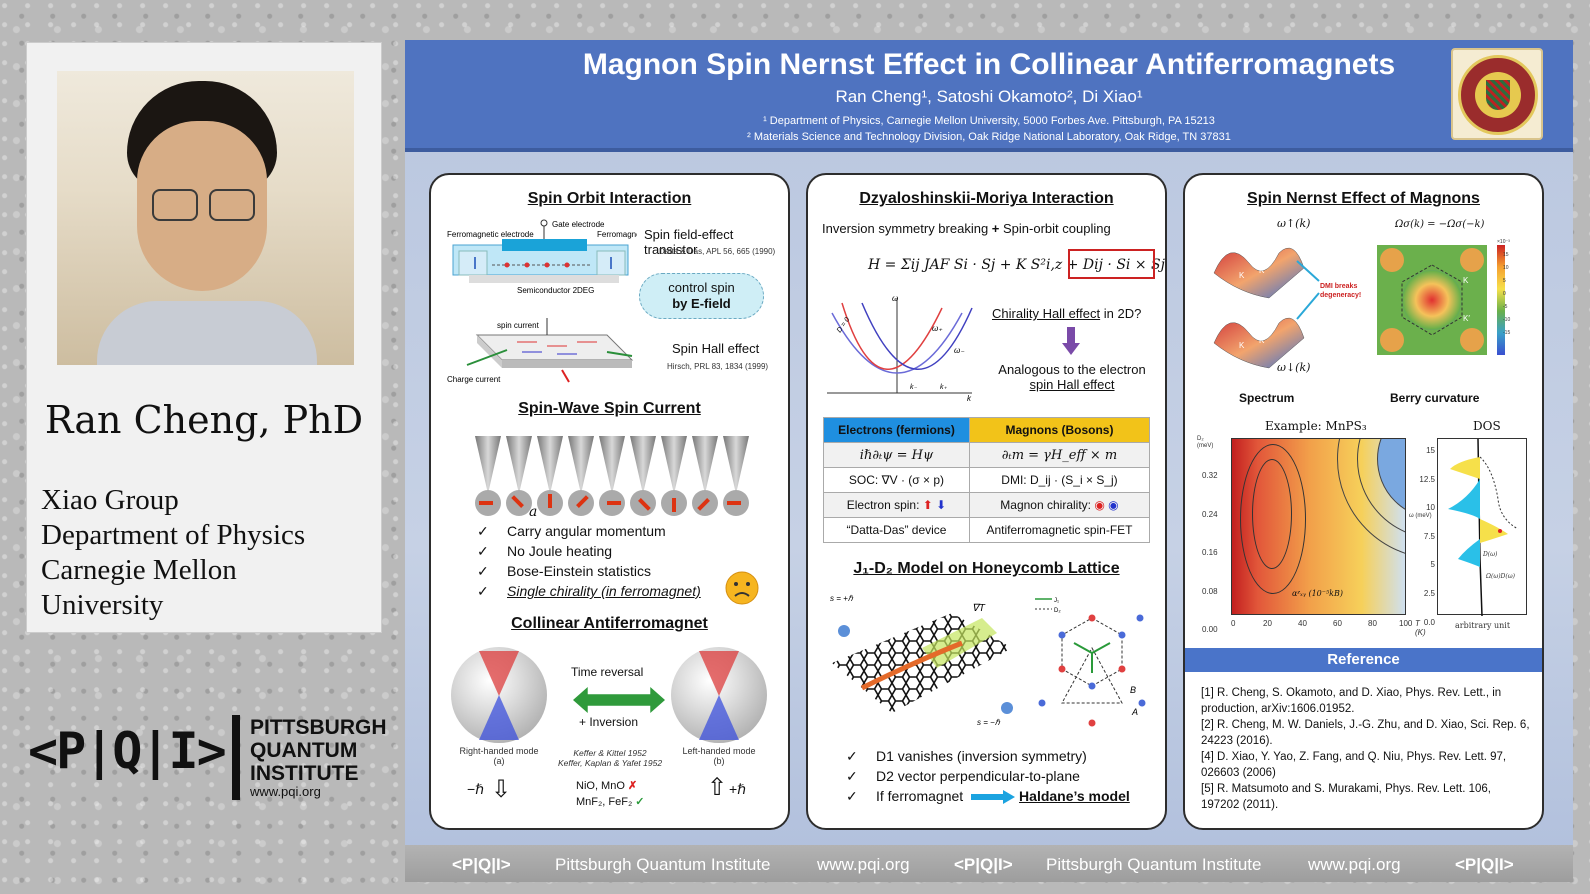  What do you see at coordinates (979, 608) in the screenshot?
I see `lattice-label: ∇T` at bounding box center [979, 608].